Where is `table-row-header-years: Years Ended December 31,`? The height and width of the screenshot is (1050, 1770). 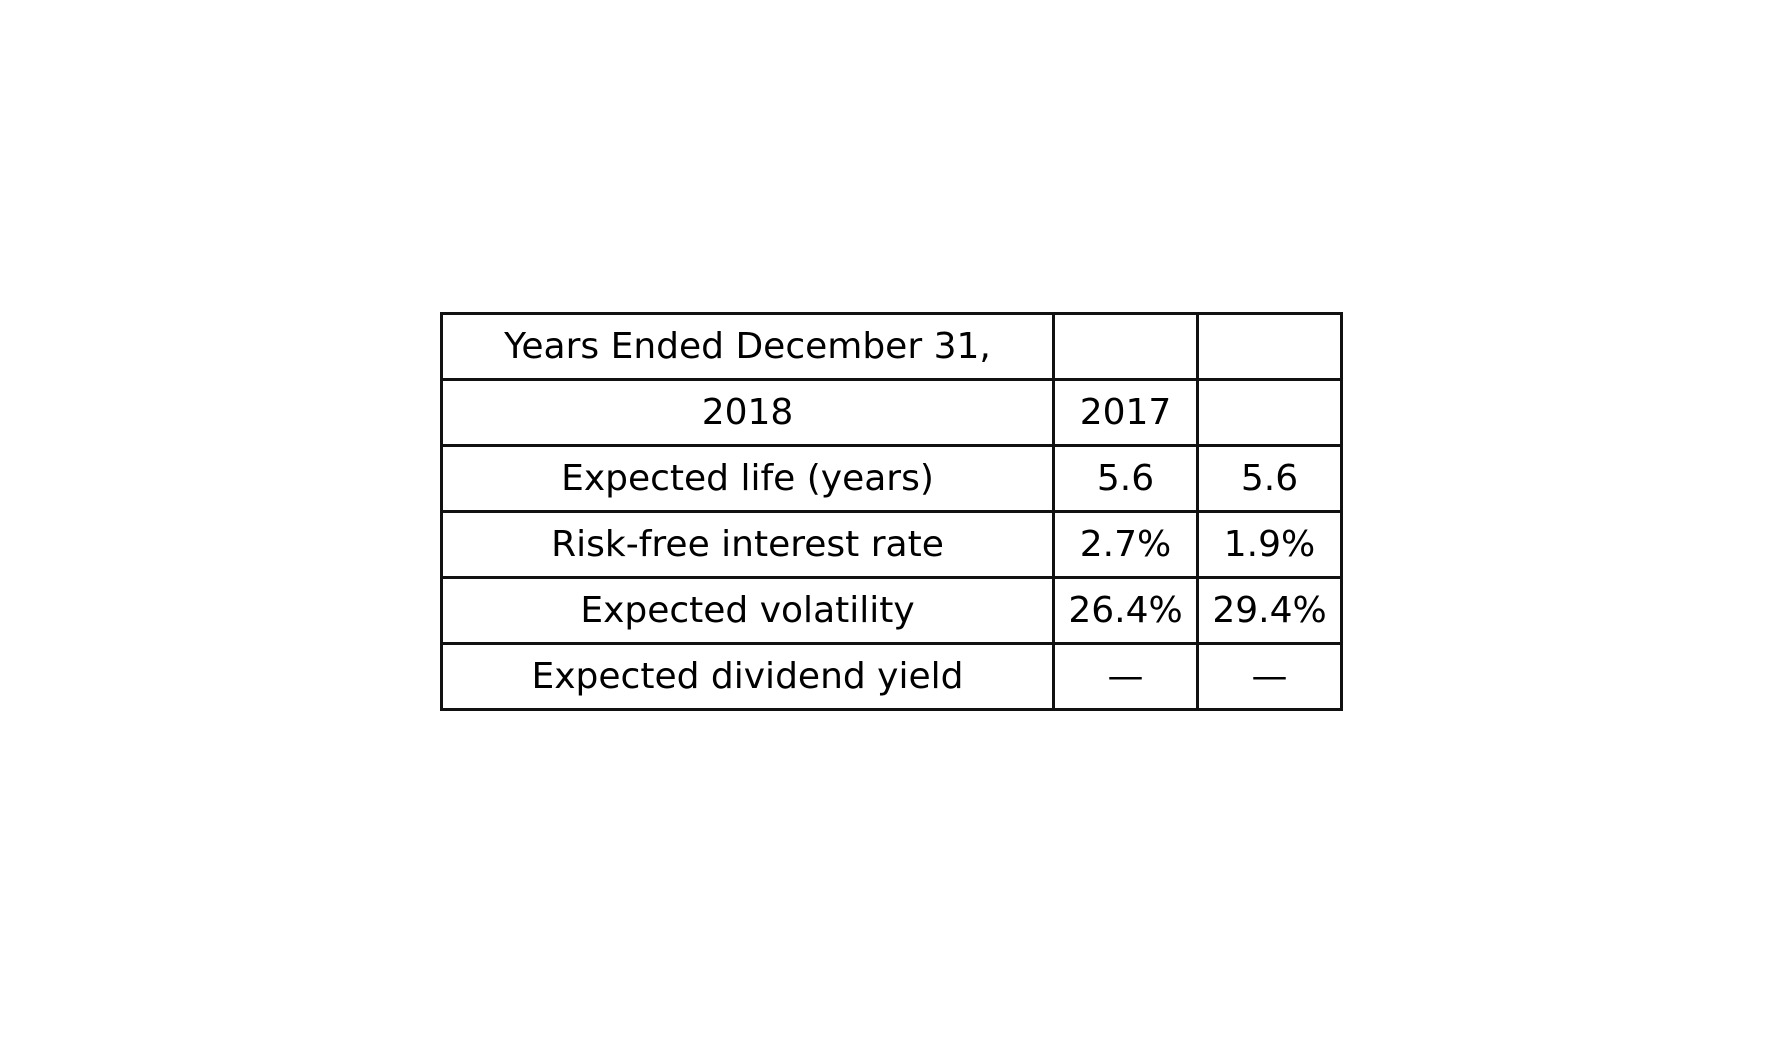 table-row-header-years: Years Ended December 31, is located at coordinates (891, 346).